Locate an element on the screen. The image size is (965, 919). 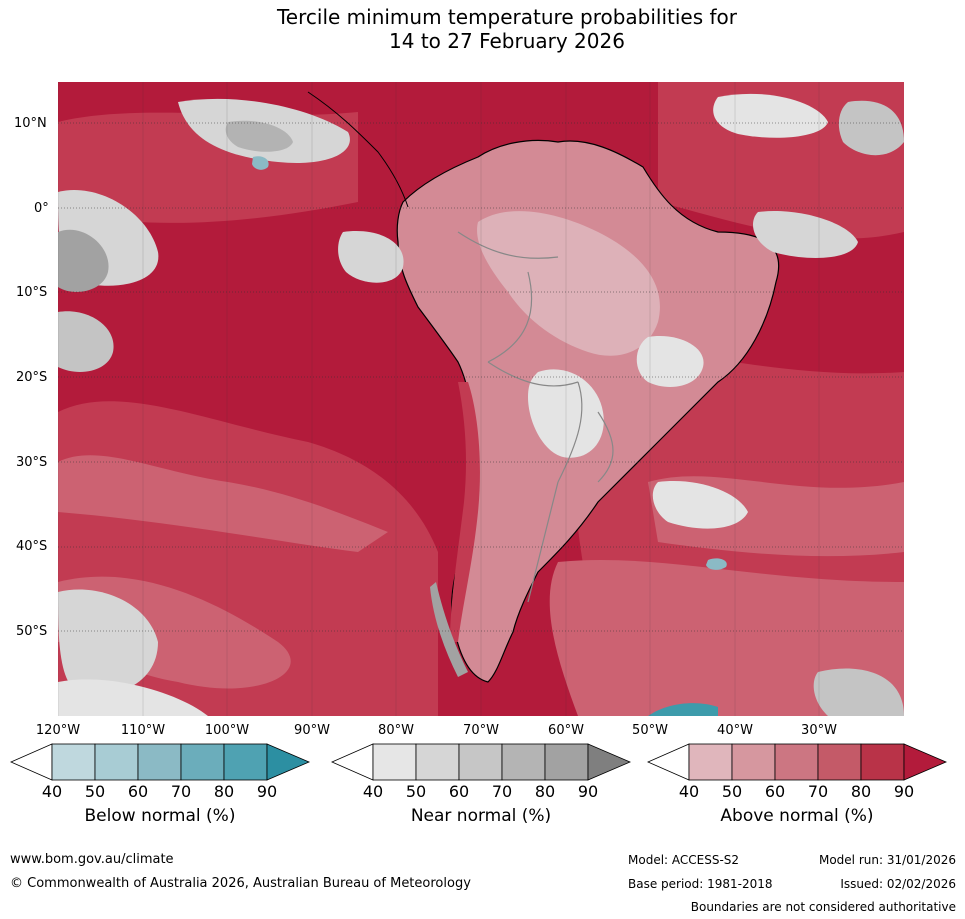
near-tick-60: 60 is located at coordinates (459, 791).